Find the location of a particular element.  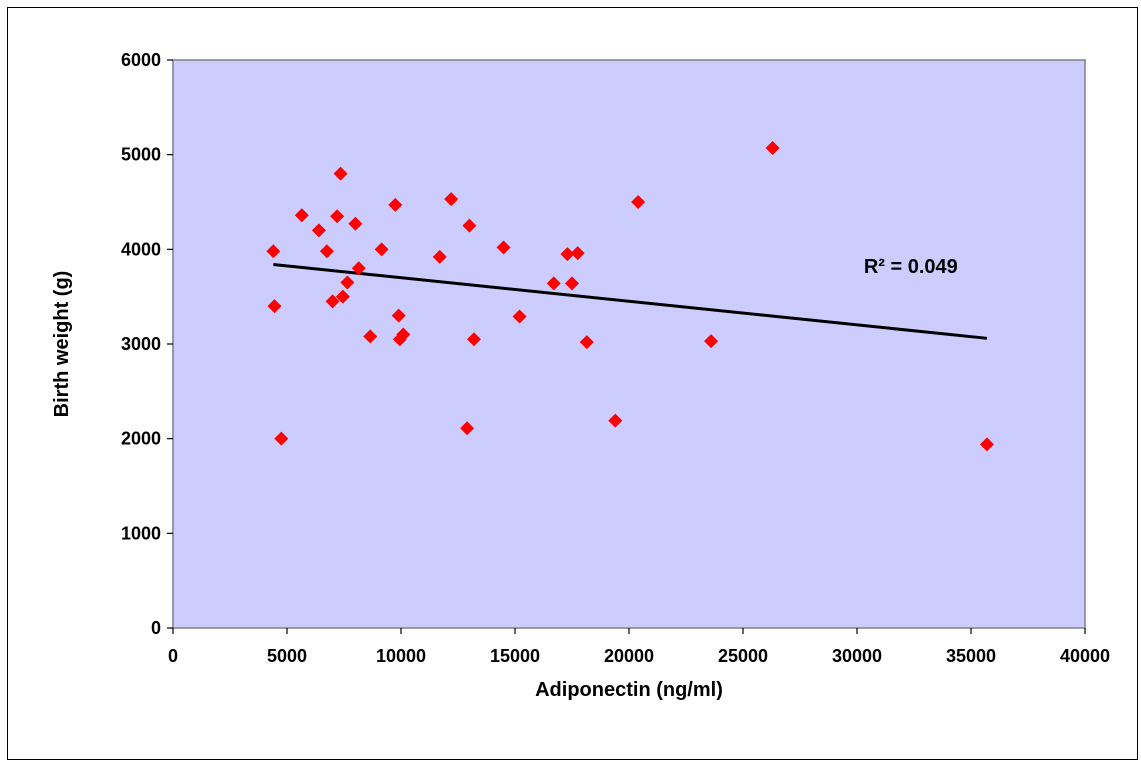

trendline is located at coordinates (630, 301).